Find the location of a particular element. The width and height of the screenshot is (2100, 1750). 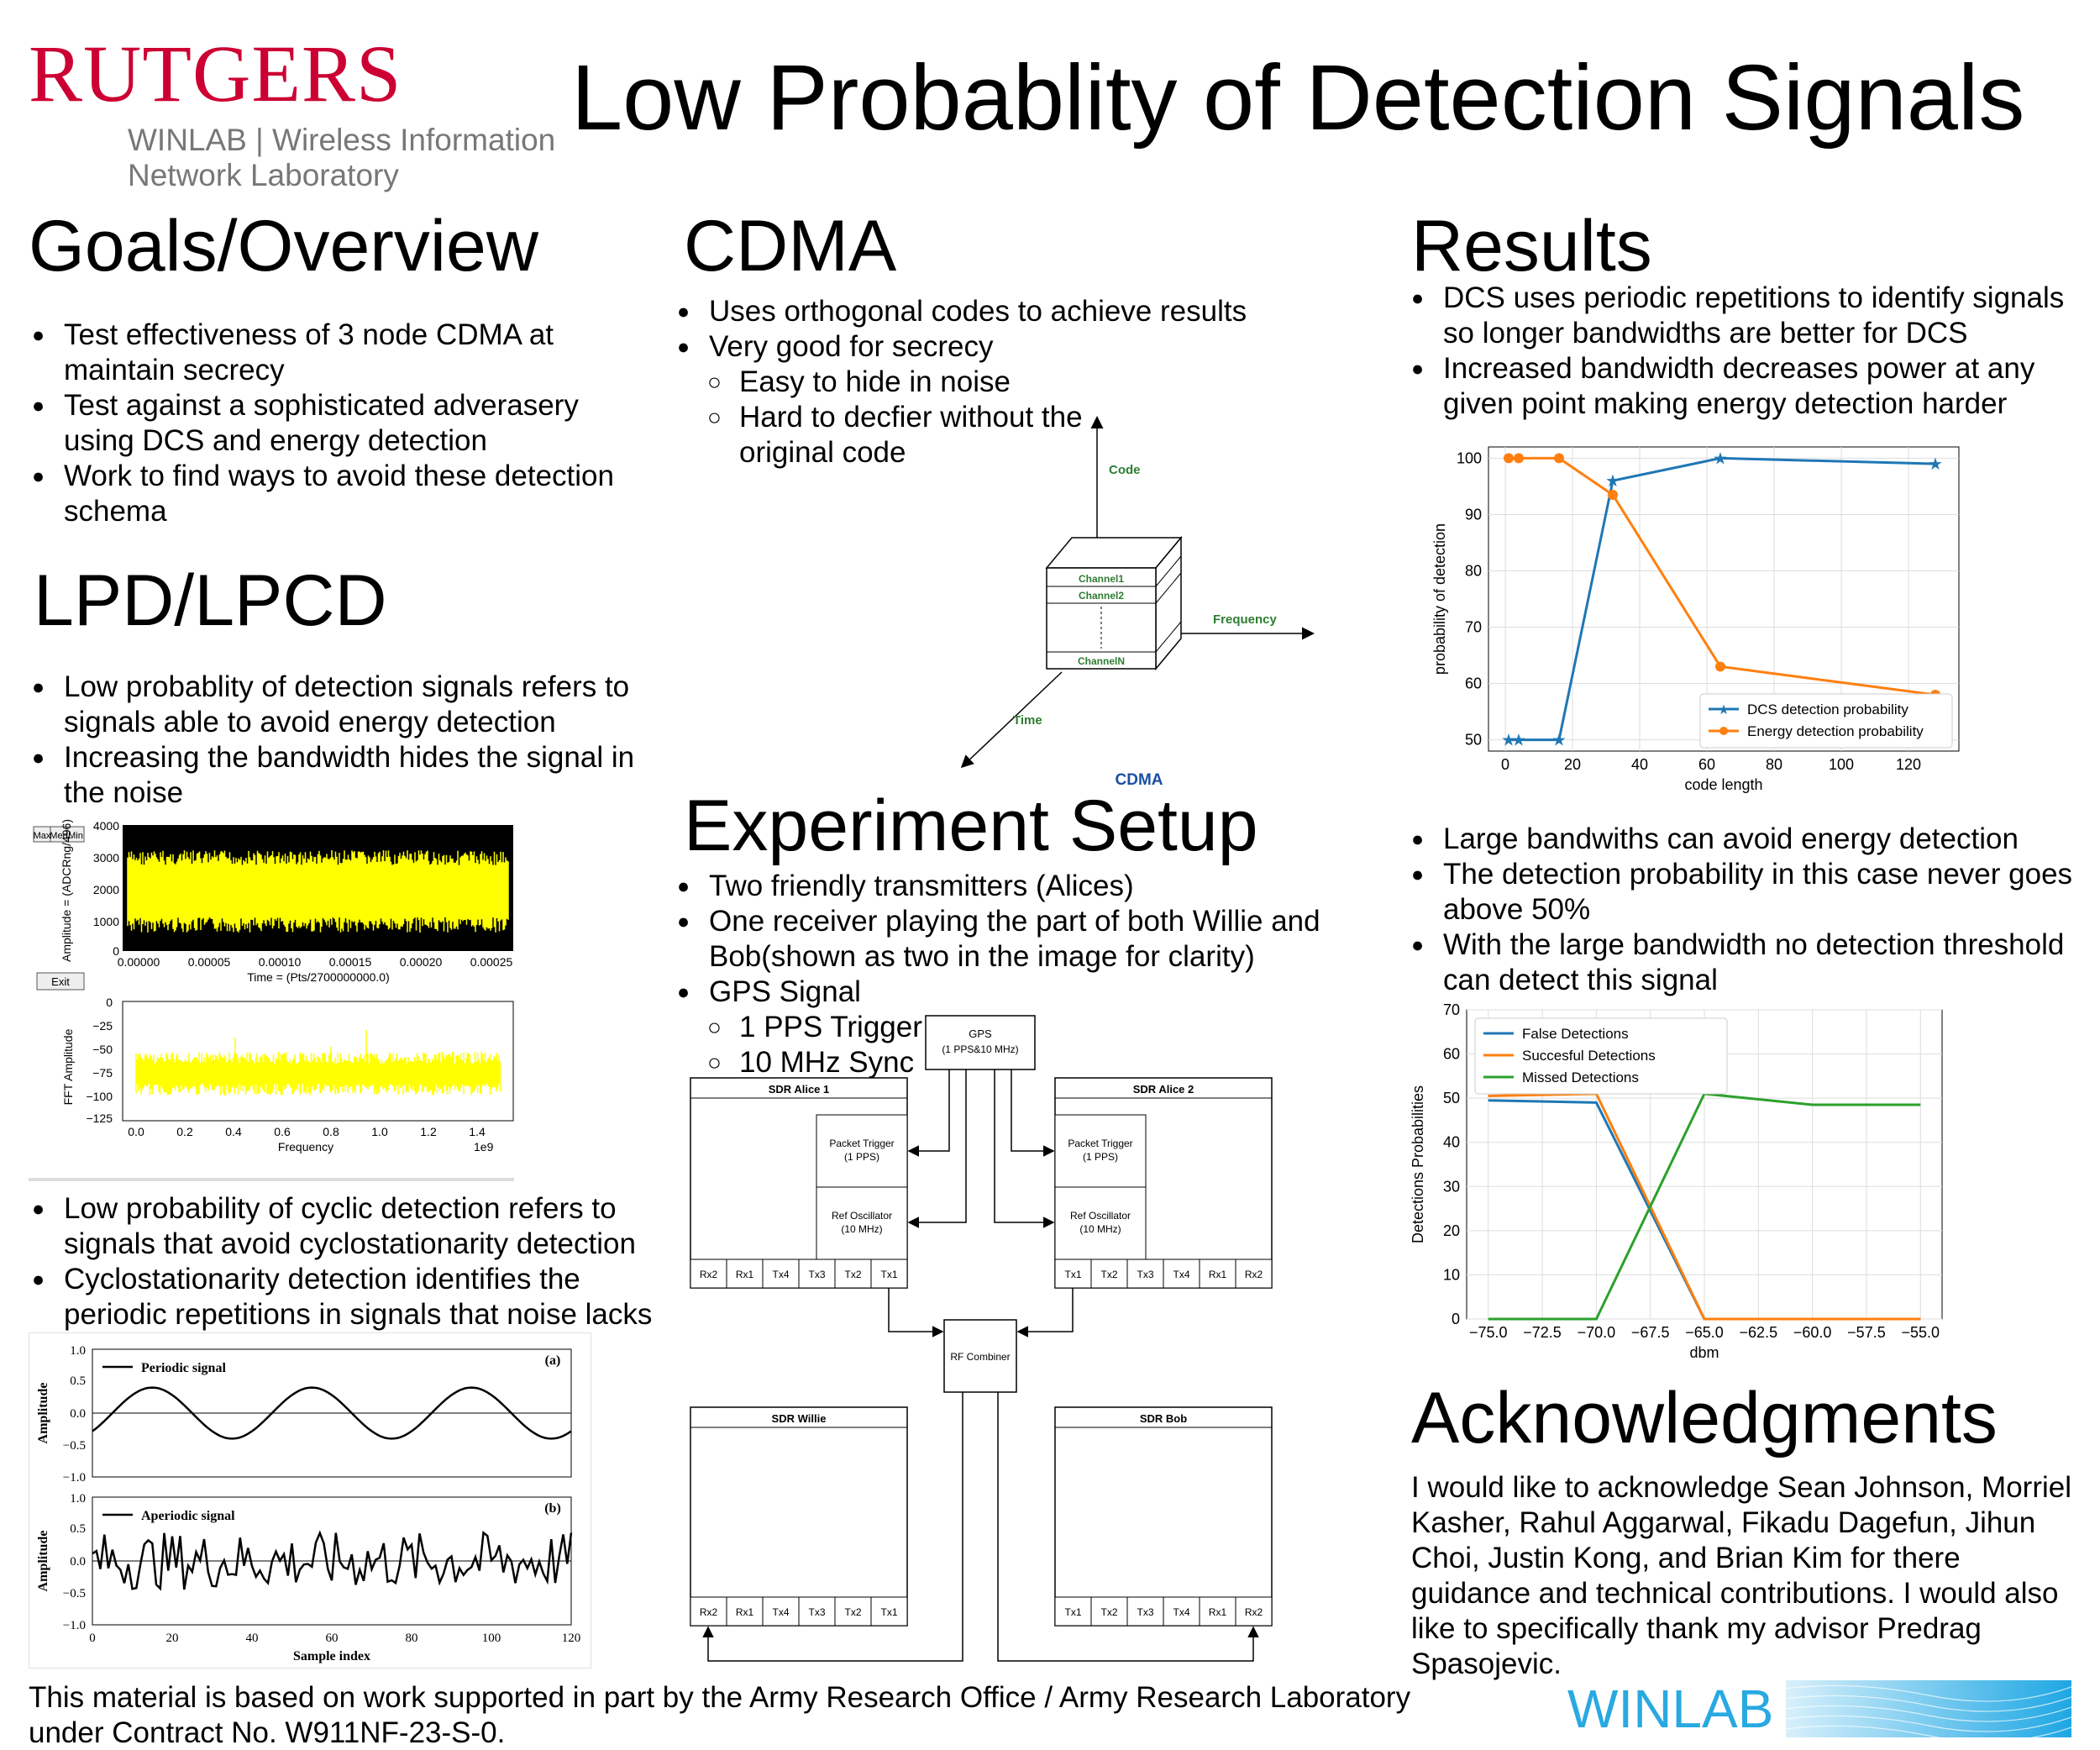

lpd-heading: LPD/LPCD is located at coordinates (210, 601).